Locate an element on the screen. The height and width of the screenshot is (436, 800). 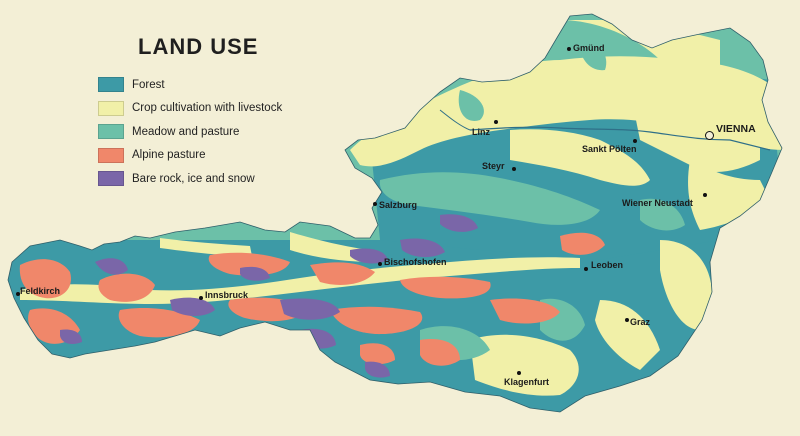
capital-marker-vienna is located at coordinates (709, 135).